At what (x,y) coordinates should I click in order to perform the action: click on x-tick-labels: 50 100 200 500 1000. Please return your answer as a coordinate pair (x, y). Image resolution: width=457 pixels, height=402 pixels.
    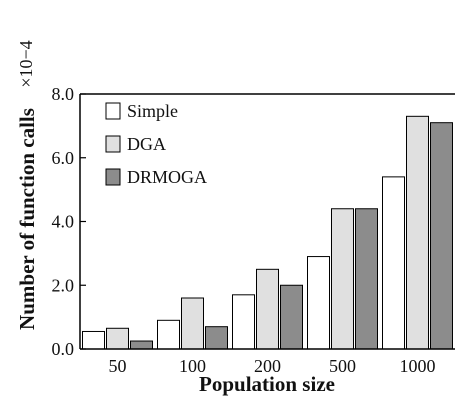
    Looking at the image, I should click on (272, 366).